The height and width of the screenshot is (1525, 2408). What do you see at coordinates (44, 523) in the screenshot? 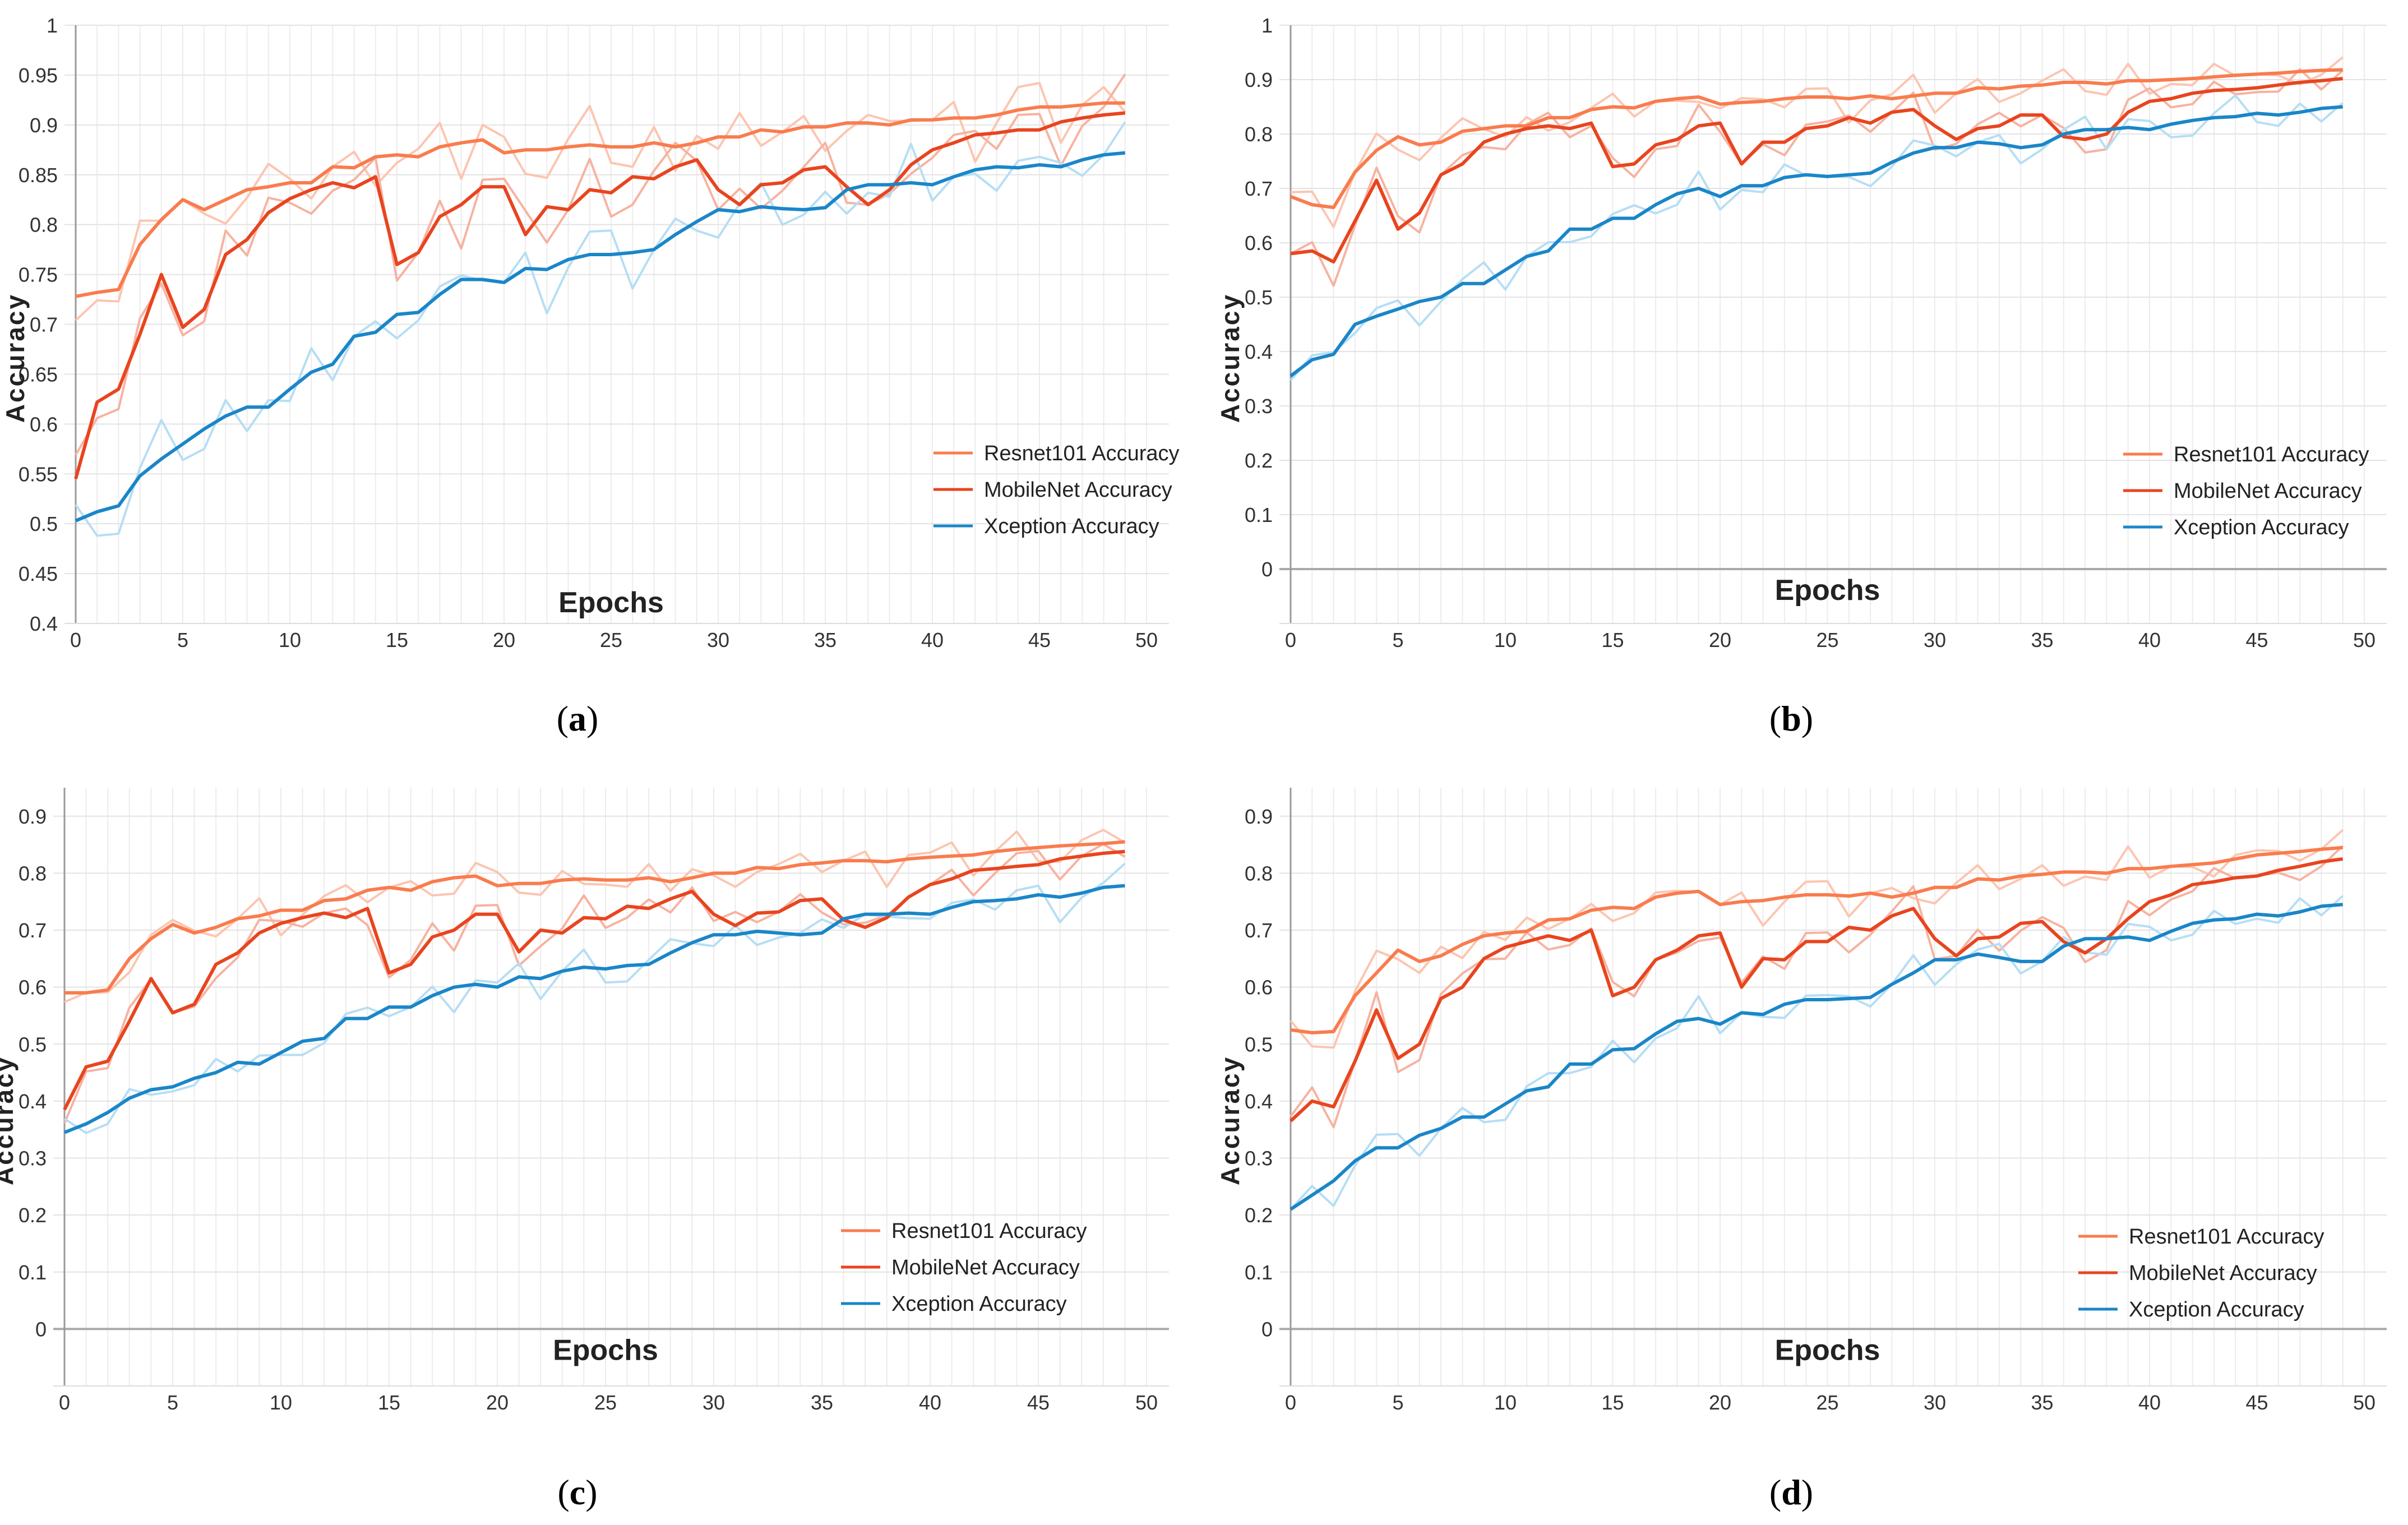
I see `y-tick-label: 0.5` at bounding box center [44, 523].